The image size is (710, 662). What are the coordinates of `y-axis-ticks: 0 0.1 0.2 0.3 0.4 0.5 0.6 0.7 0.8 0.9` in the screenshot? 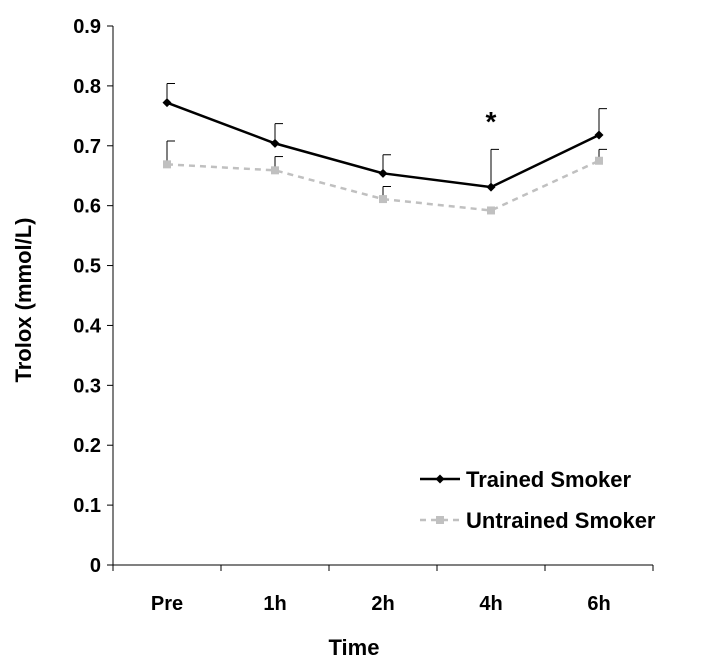 It's located at (93, 296).